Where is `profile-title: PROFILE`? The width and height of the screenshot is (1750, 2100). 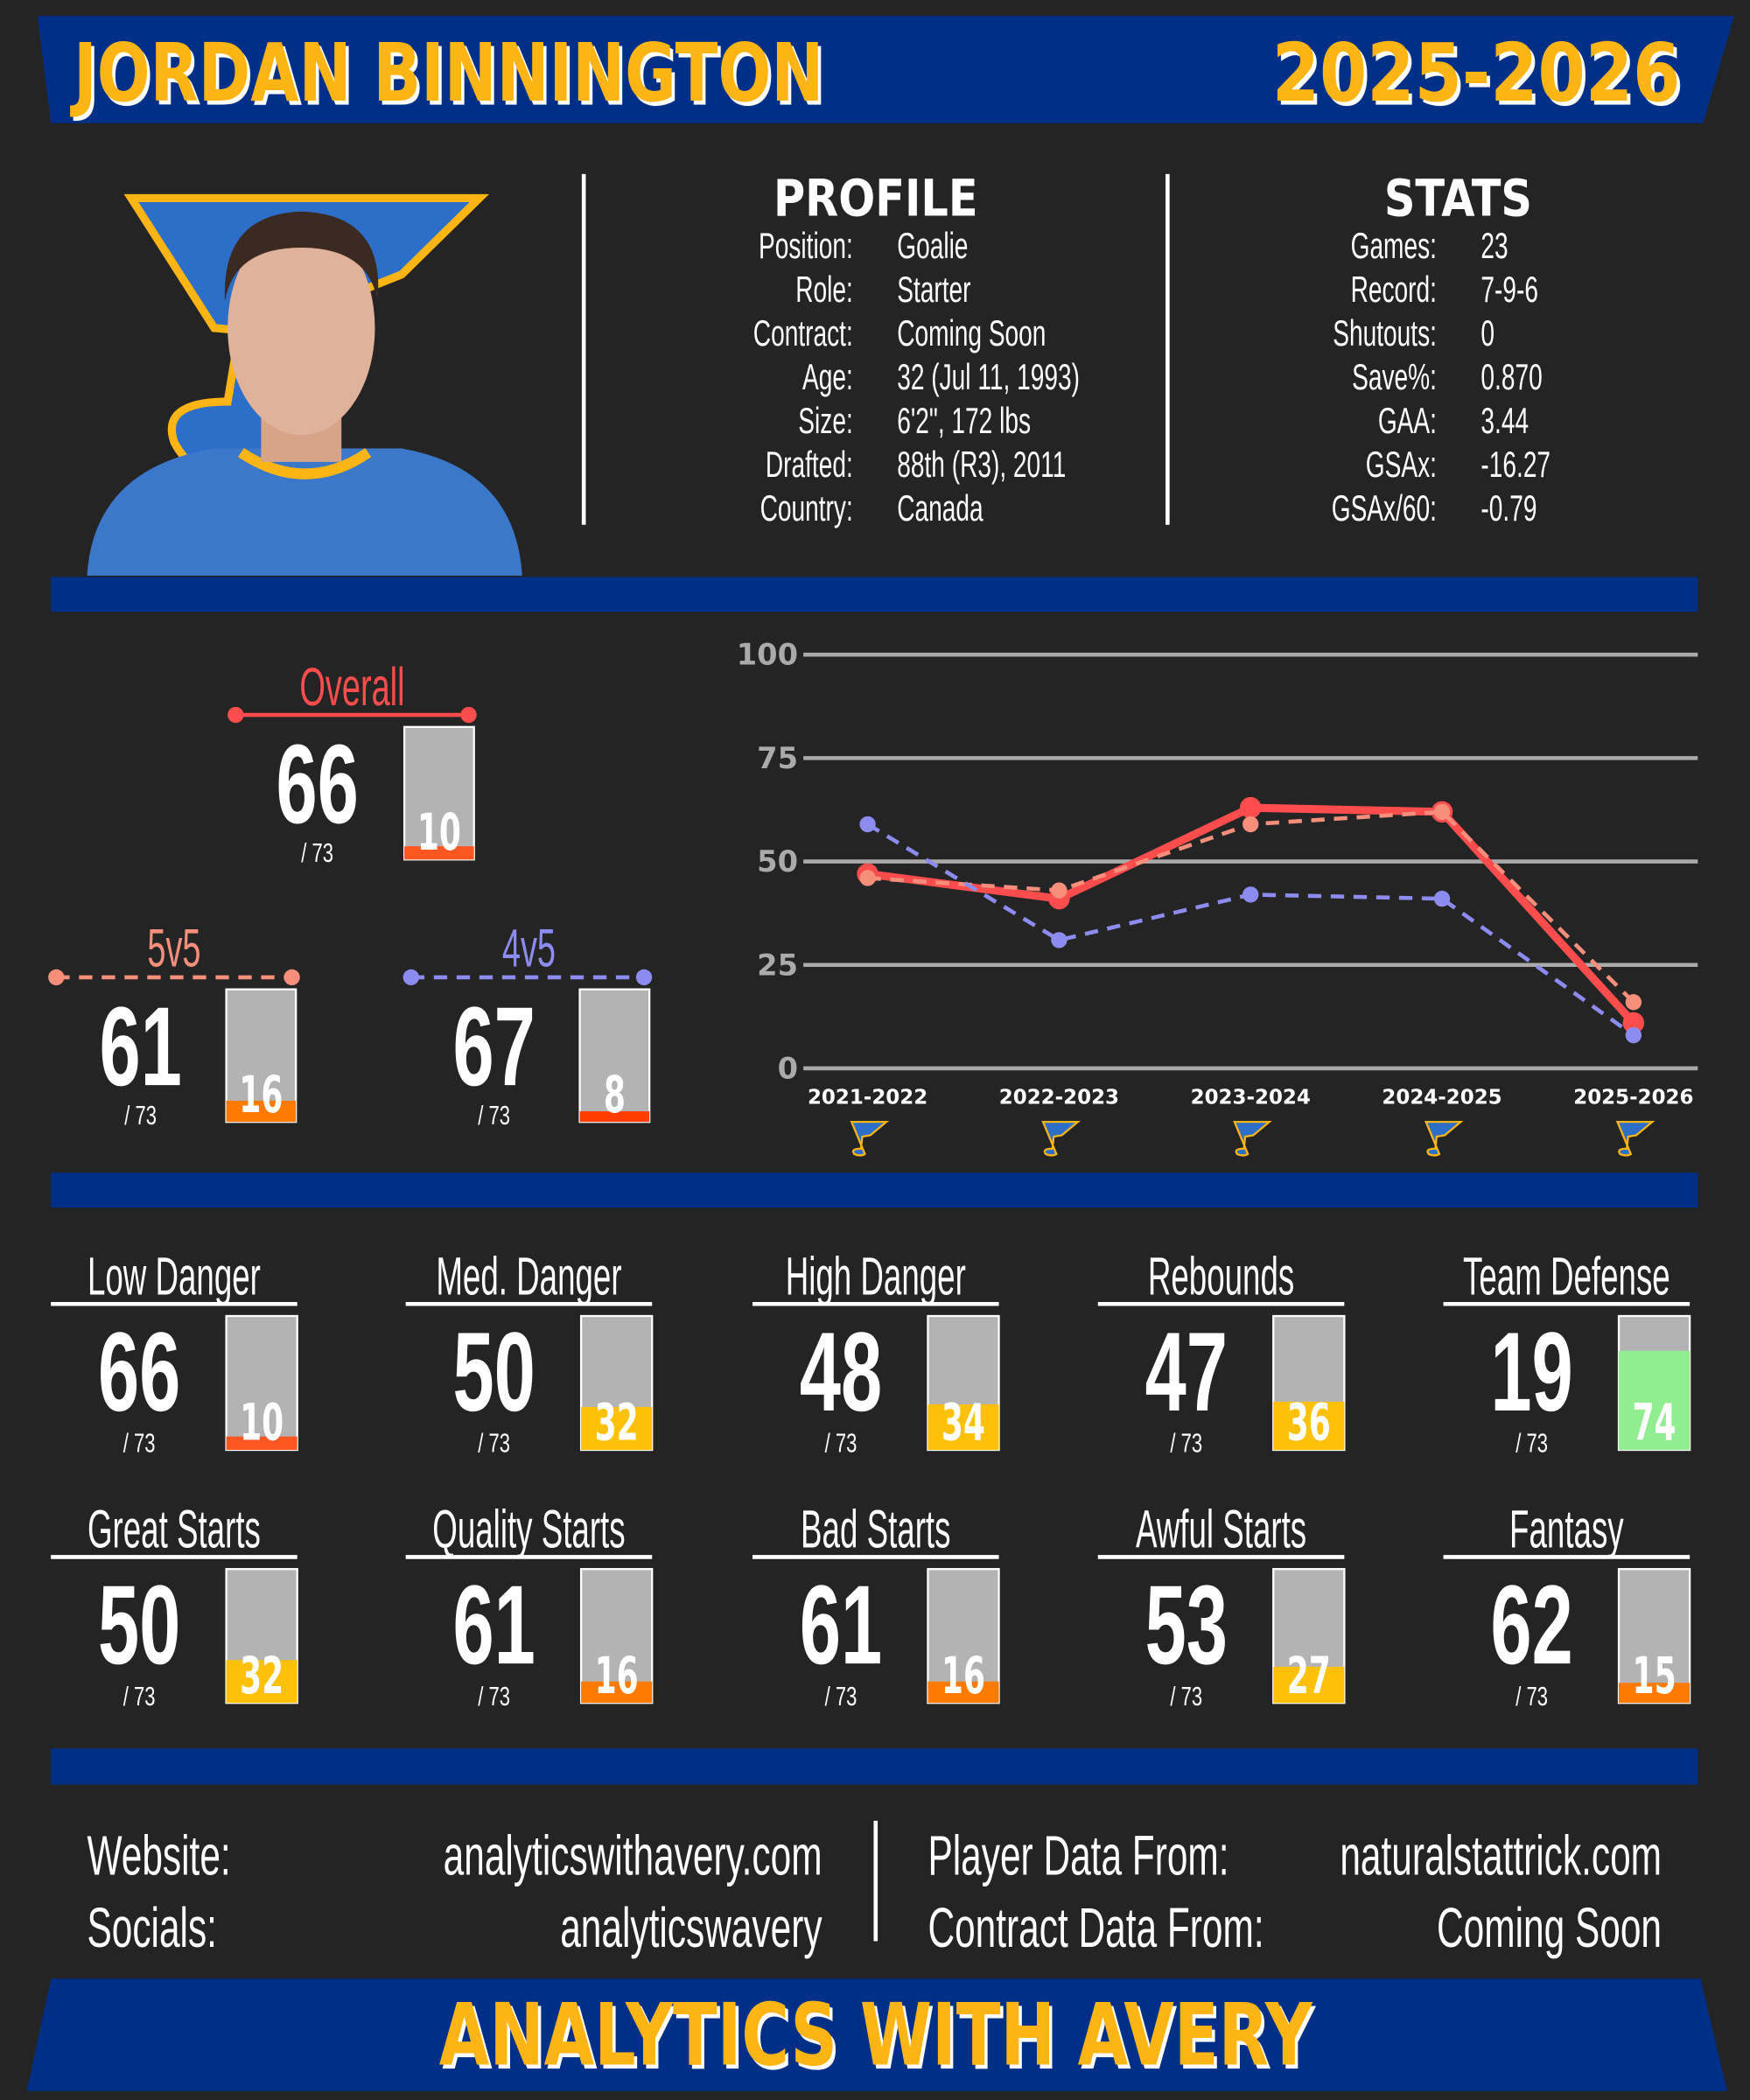 profile-title: PROFILE is located at coordinates (876, 198).